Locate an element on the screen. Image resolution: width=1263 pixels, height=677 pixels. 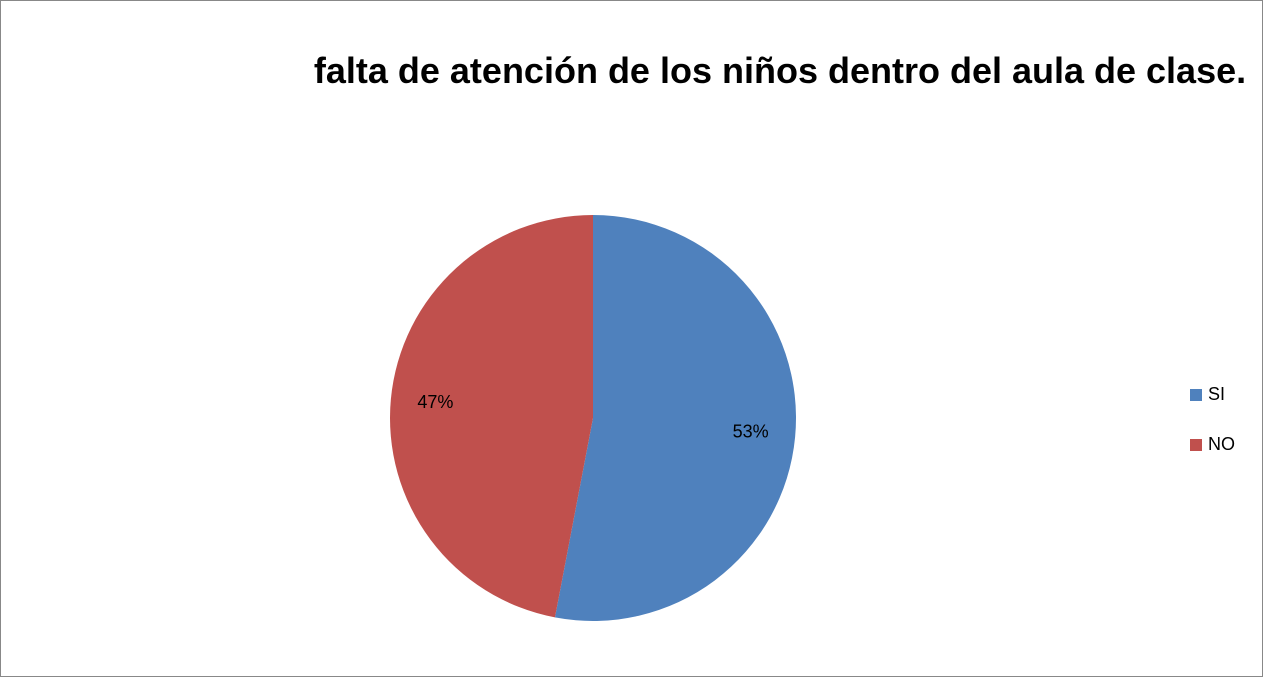
legend-label: NO is located at coordinates (1221, 444).